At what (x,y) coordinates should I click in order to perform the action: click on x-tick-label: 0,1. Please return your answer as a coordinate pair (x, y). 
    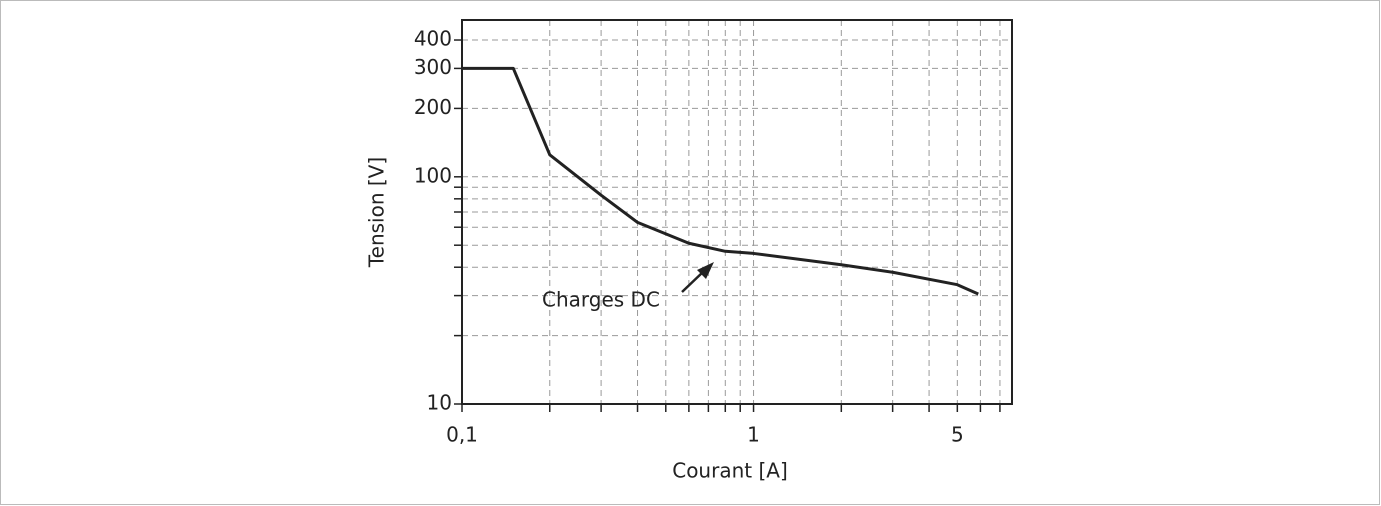
    Looking at the image, I should click on (462, 435).